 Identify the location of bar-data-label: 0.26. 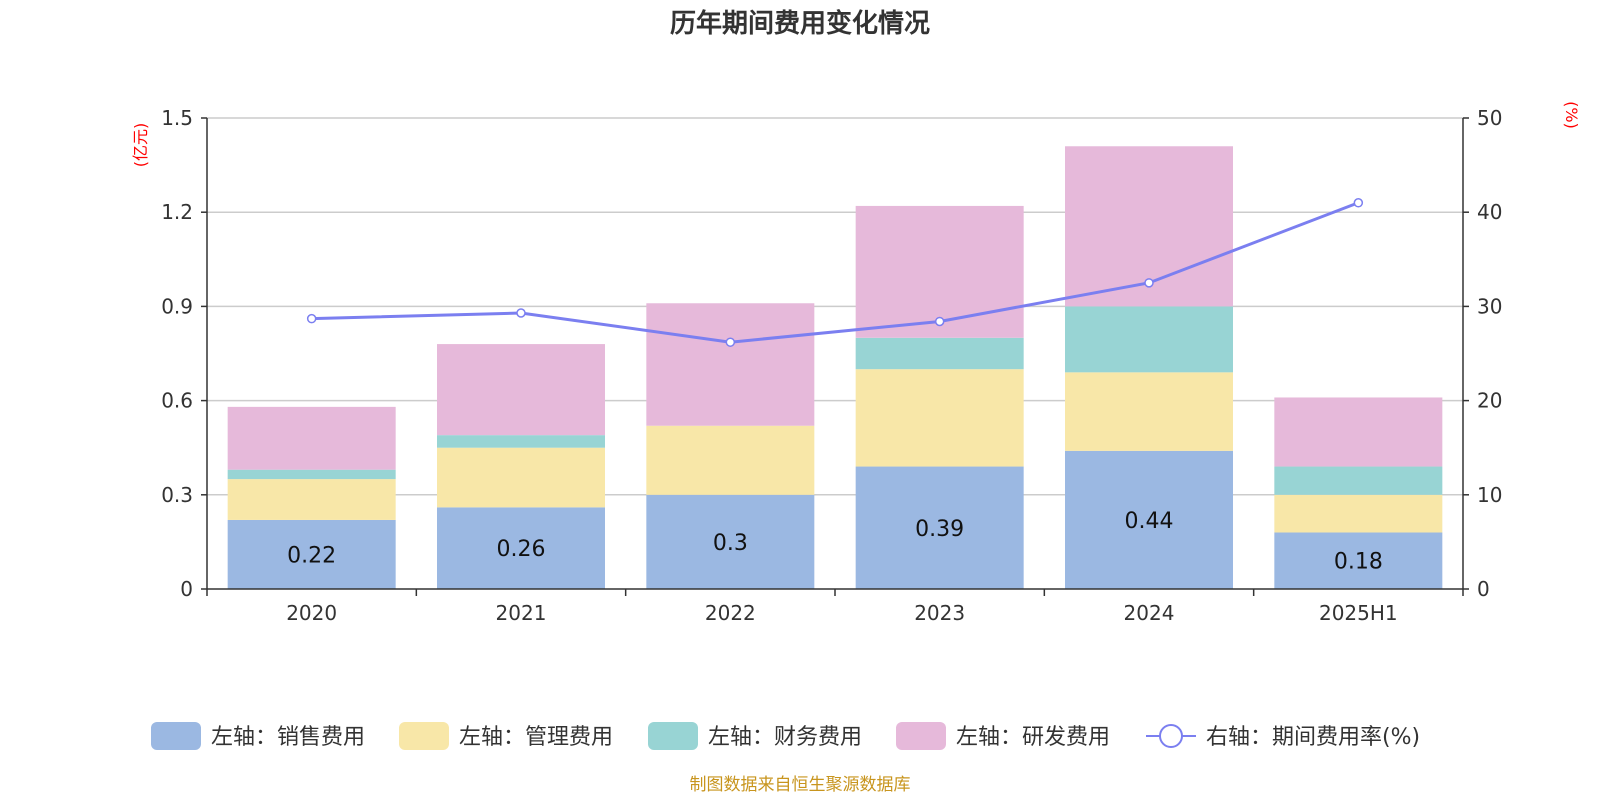
(521, 549).